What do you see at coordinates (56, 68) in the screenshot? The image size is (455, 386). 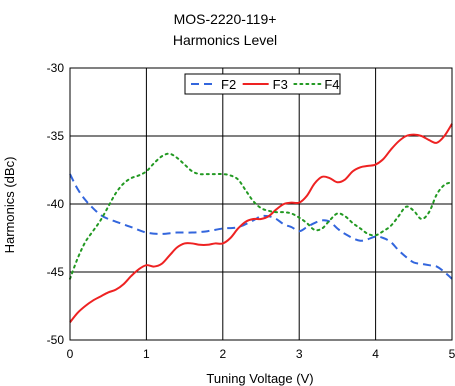 I see `y-tick-label: -30` at bounding box center [56, 68].